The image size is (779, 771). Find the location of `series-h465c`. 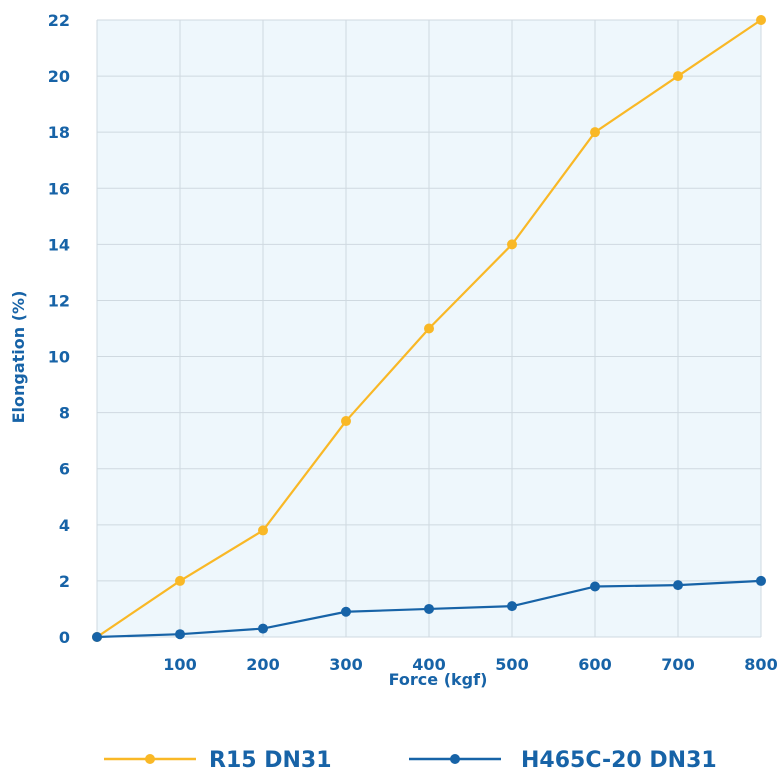

series-h465c is located at coordinates (429, 608).